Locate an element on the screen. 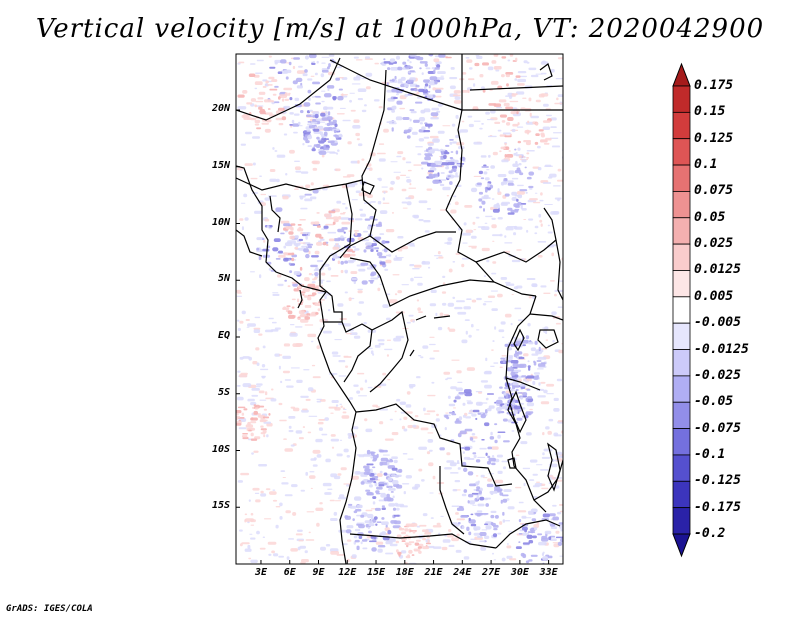 Image resolution: width=800 pixels, height=618 pixels. grads-credit: GrADS: IGES/COLA is located at coordinates (49, 609).